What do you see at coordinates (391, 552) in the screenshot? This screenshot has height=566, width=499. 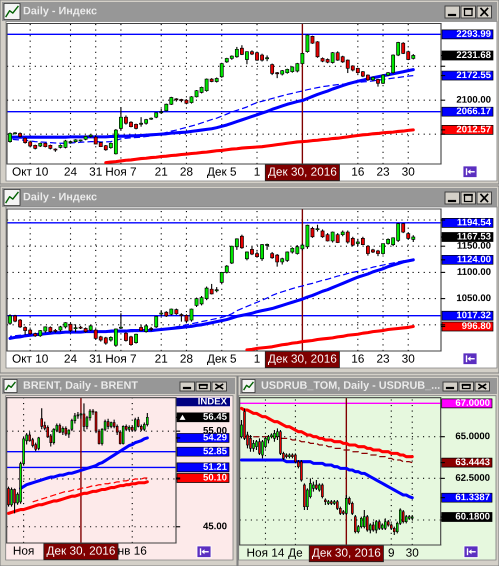 I see `x-tick-label: 9` at bounding box center [391, 552].